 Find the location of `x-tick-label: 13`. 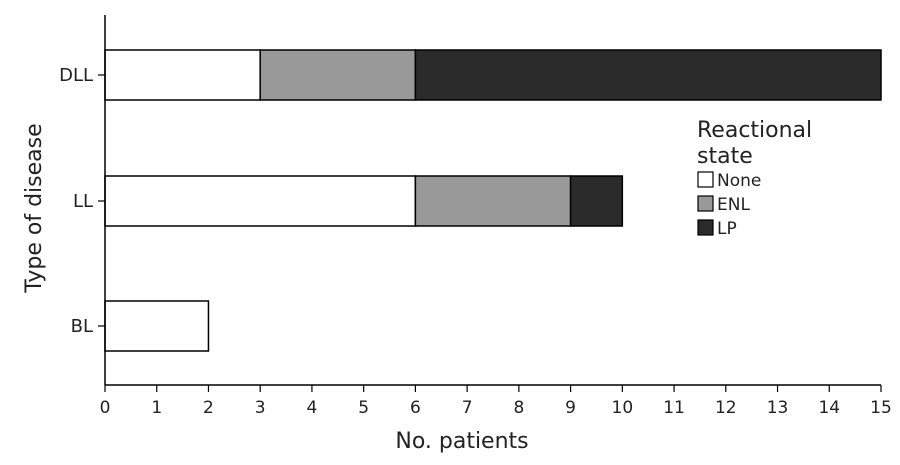

x-tick-label: 13 is located at coordinates (778, 408).